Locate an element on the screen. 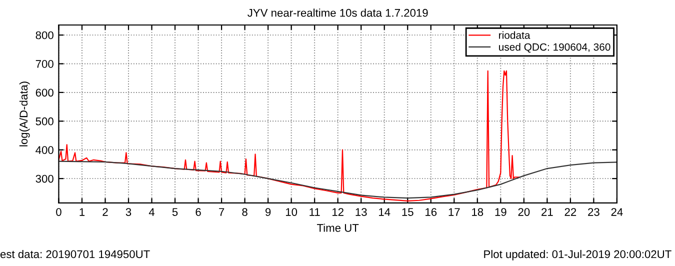 The width and height of the screenshot is (675, 266). x-tick-label: 11 is located at coordinates (315, 212).